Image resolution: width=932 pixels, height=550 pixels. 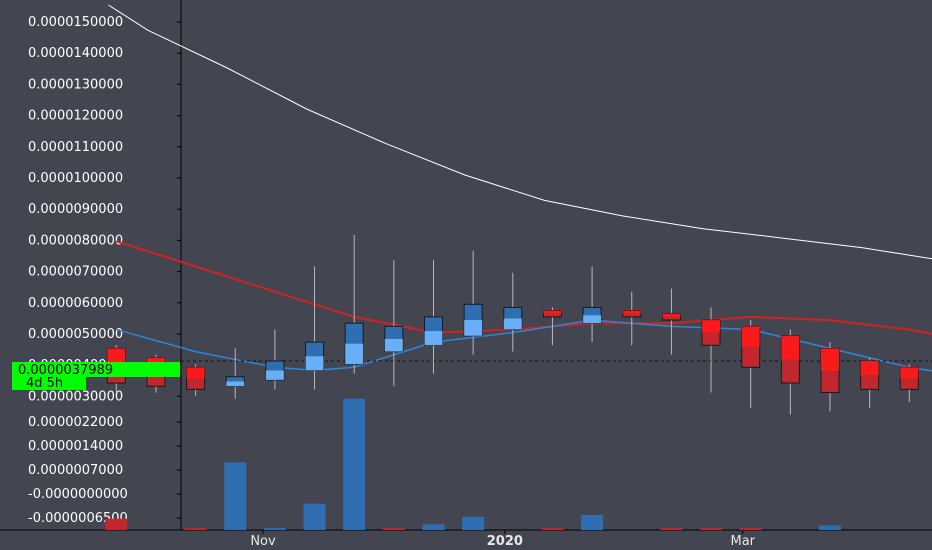 What do you see at coordinates (742, 541) in the screenshot?
I see `date-tick-label: Mar` at bounding box center [742, 541].